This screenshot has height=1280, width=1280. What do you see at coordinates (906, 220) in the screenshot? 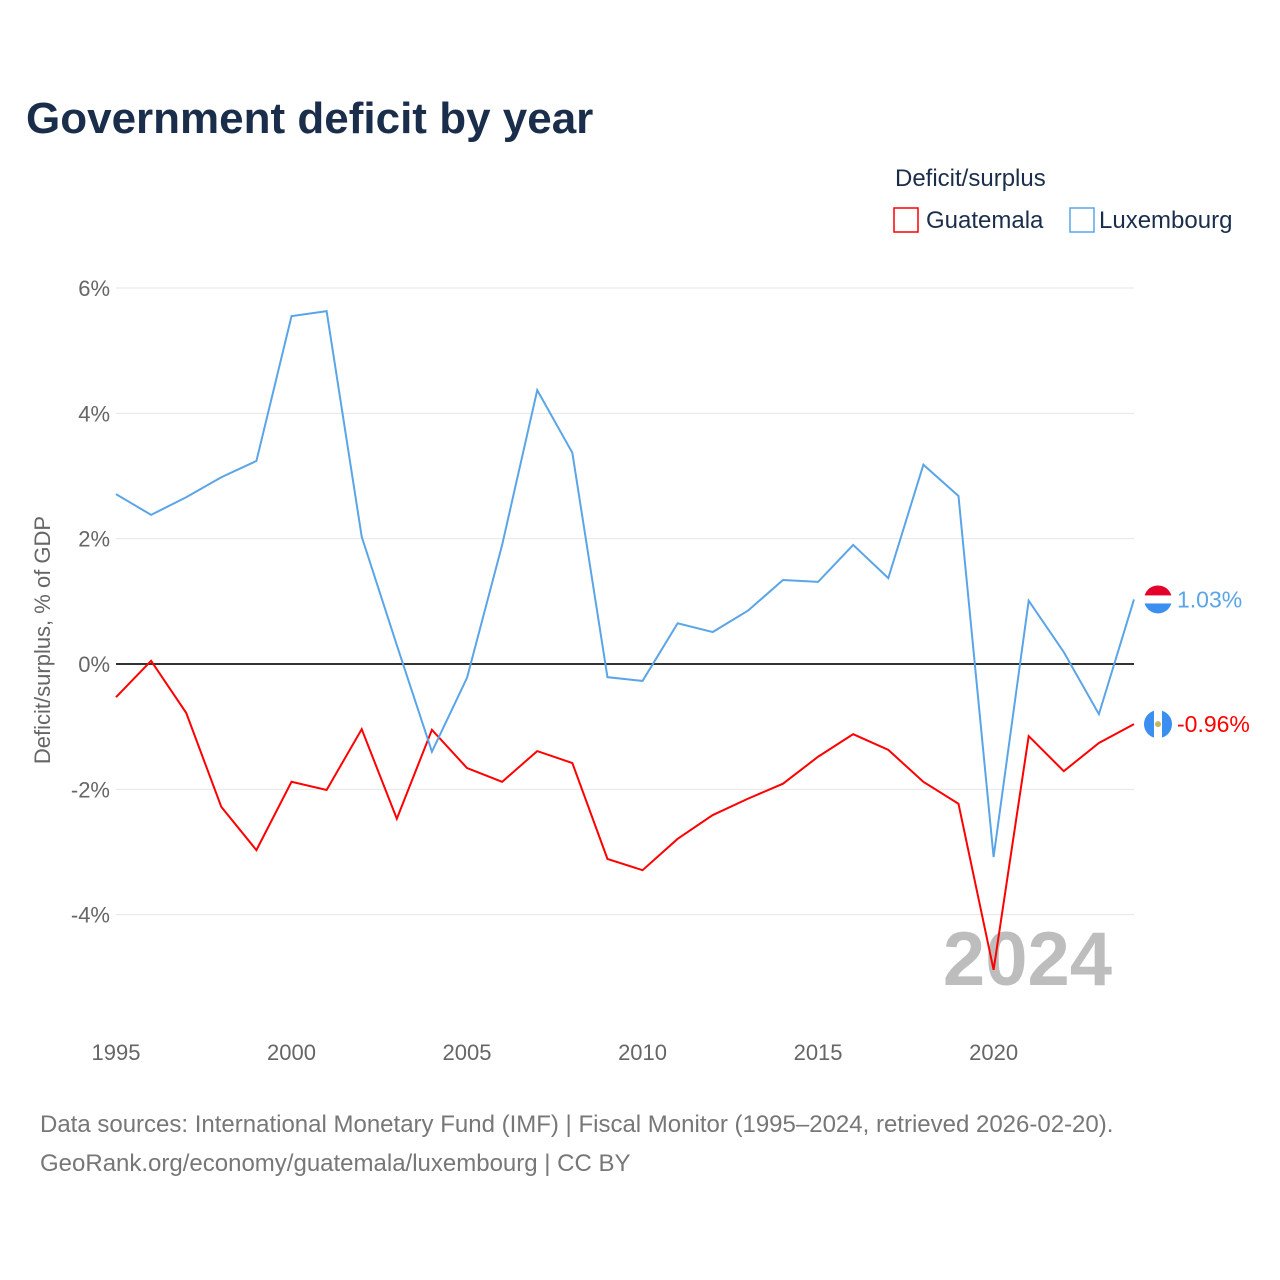
I see `legend-swatch-guatemala` at bounding box center [906, 220].